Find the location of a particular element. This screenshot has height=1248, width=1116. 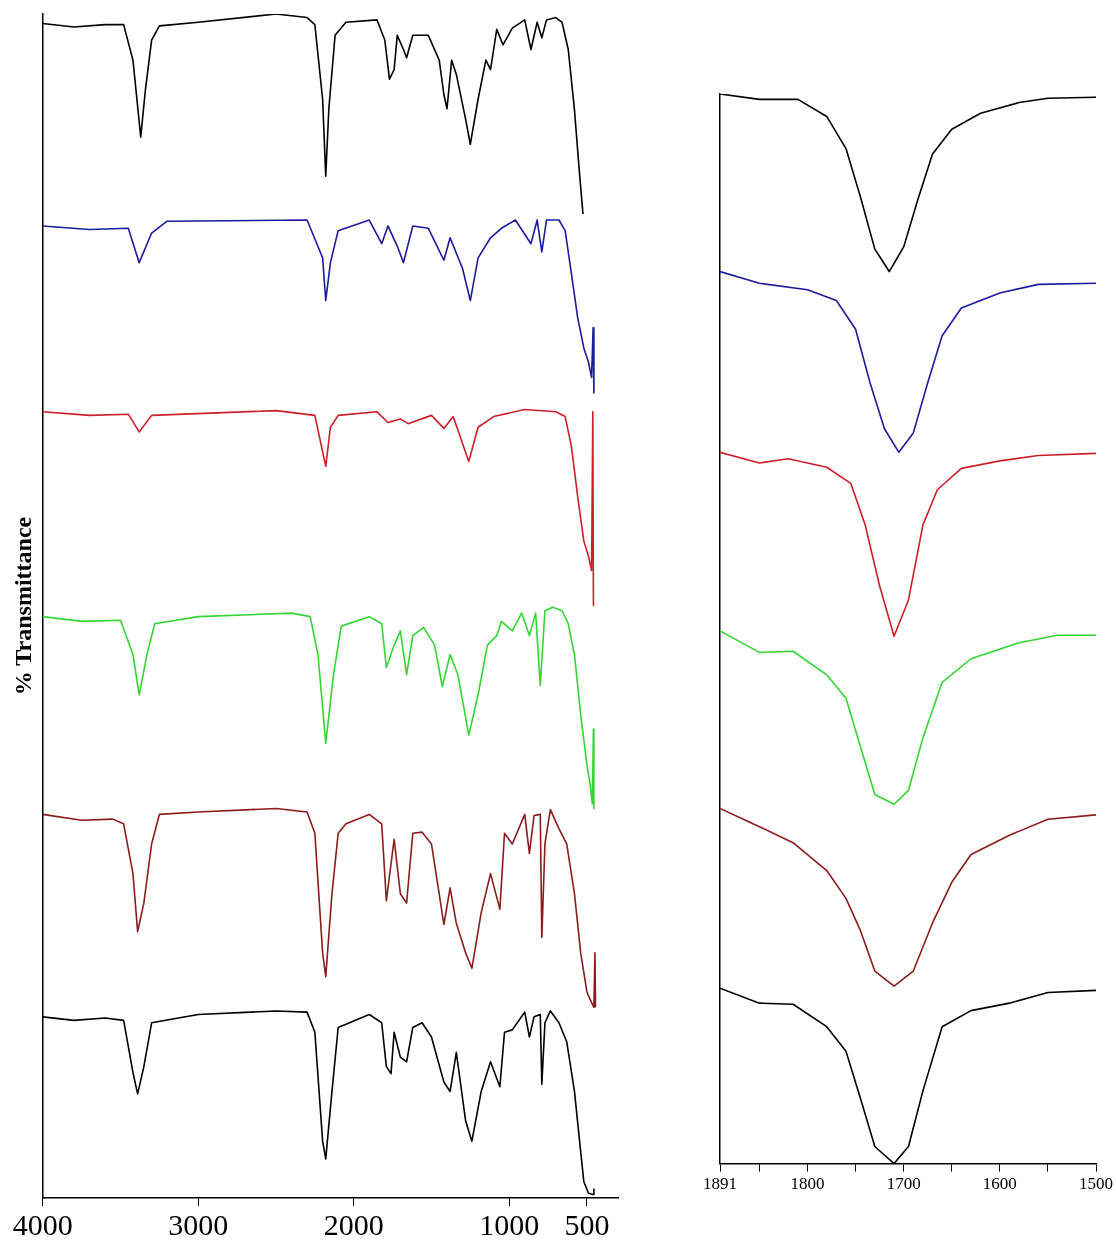

x-tick-label: 1700 is located at coordinates (903, 1184).